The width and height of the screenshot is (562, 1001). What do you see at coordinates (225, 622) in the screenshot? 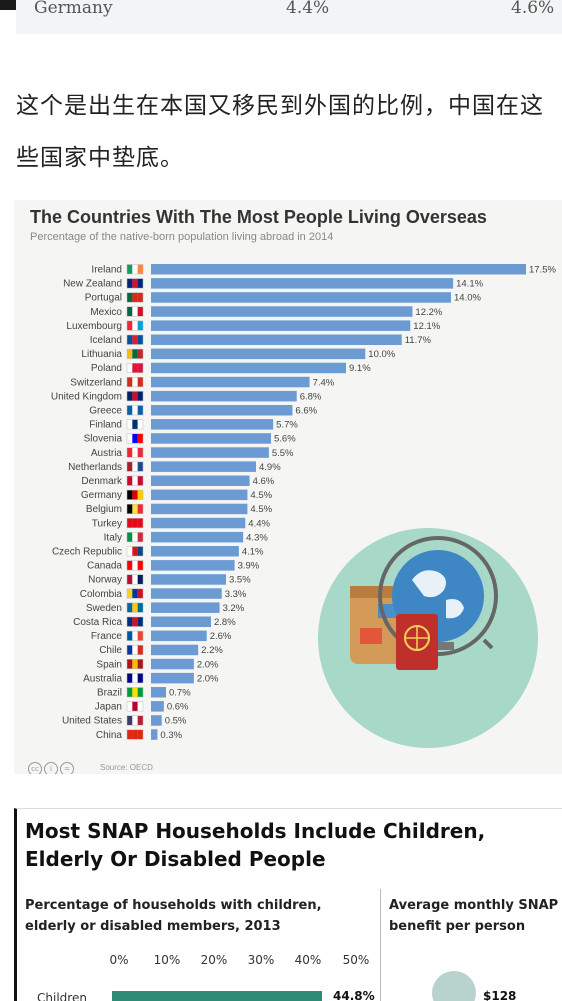
I see `data-label: 2.8%` at bounding box center [225, 622].